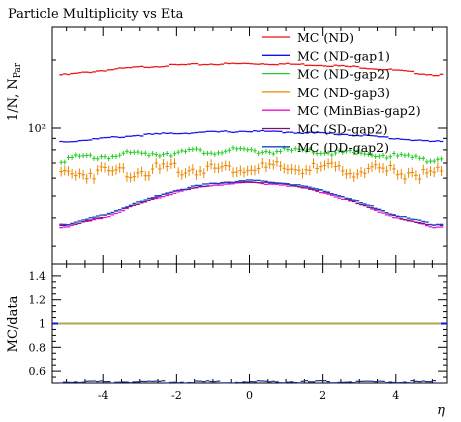 This screenshot has width=461, height=422. I want to click on chart-title: Particle Multiplicity vs Eta, so click(96, 14).